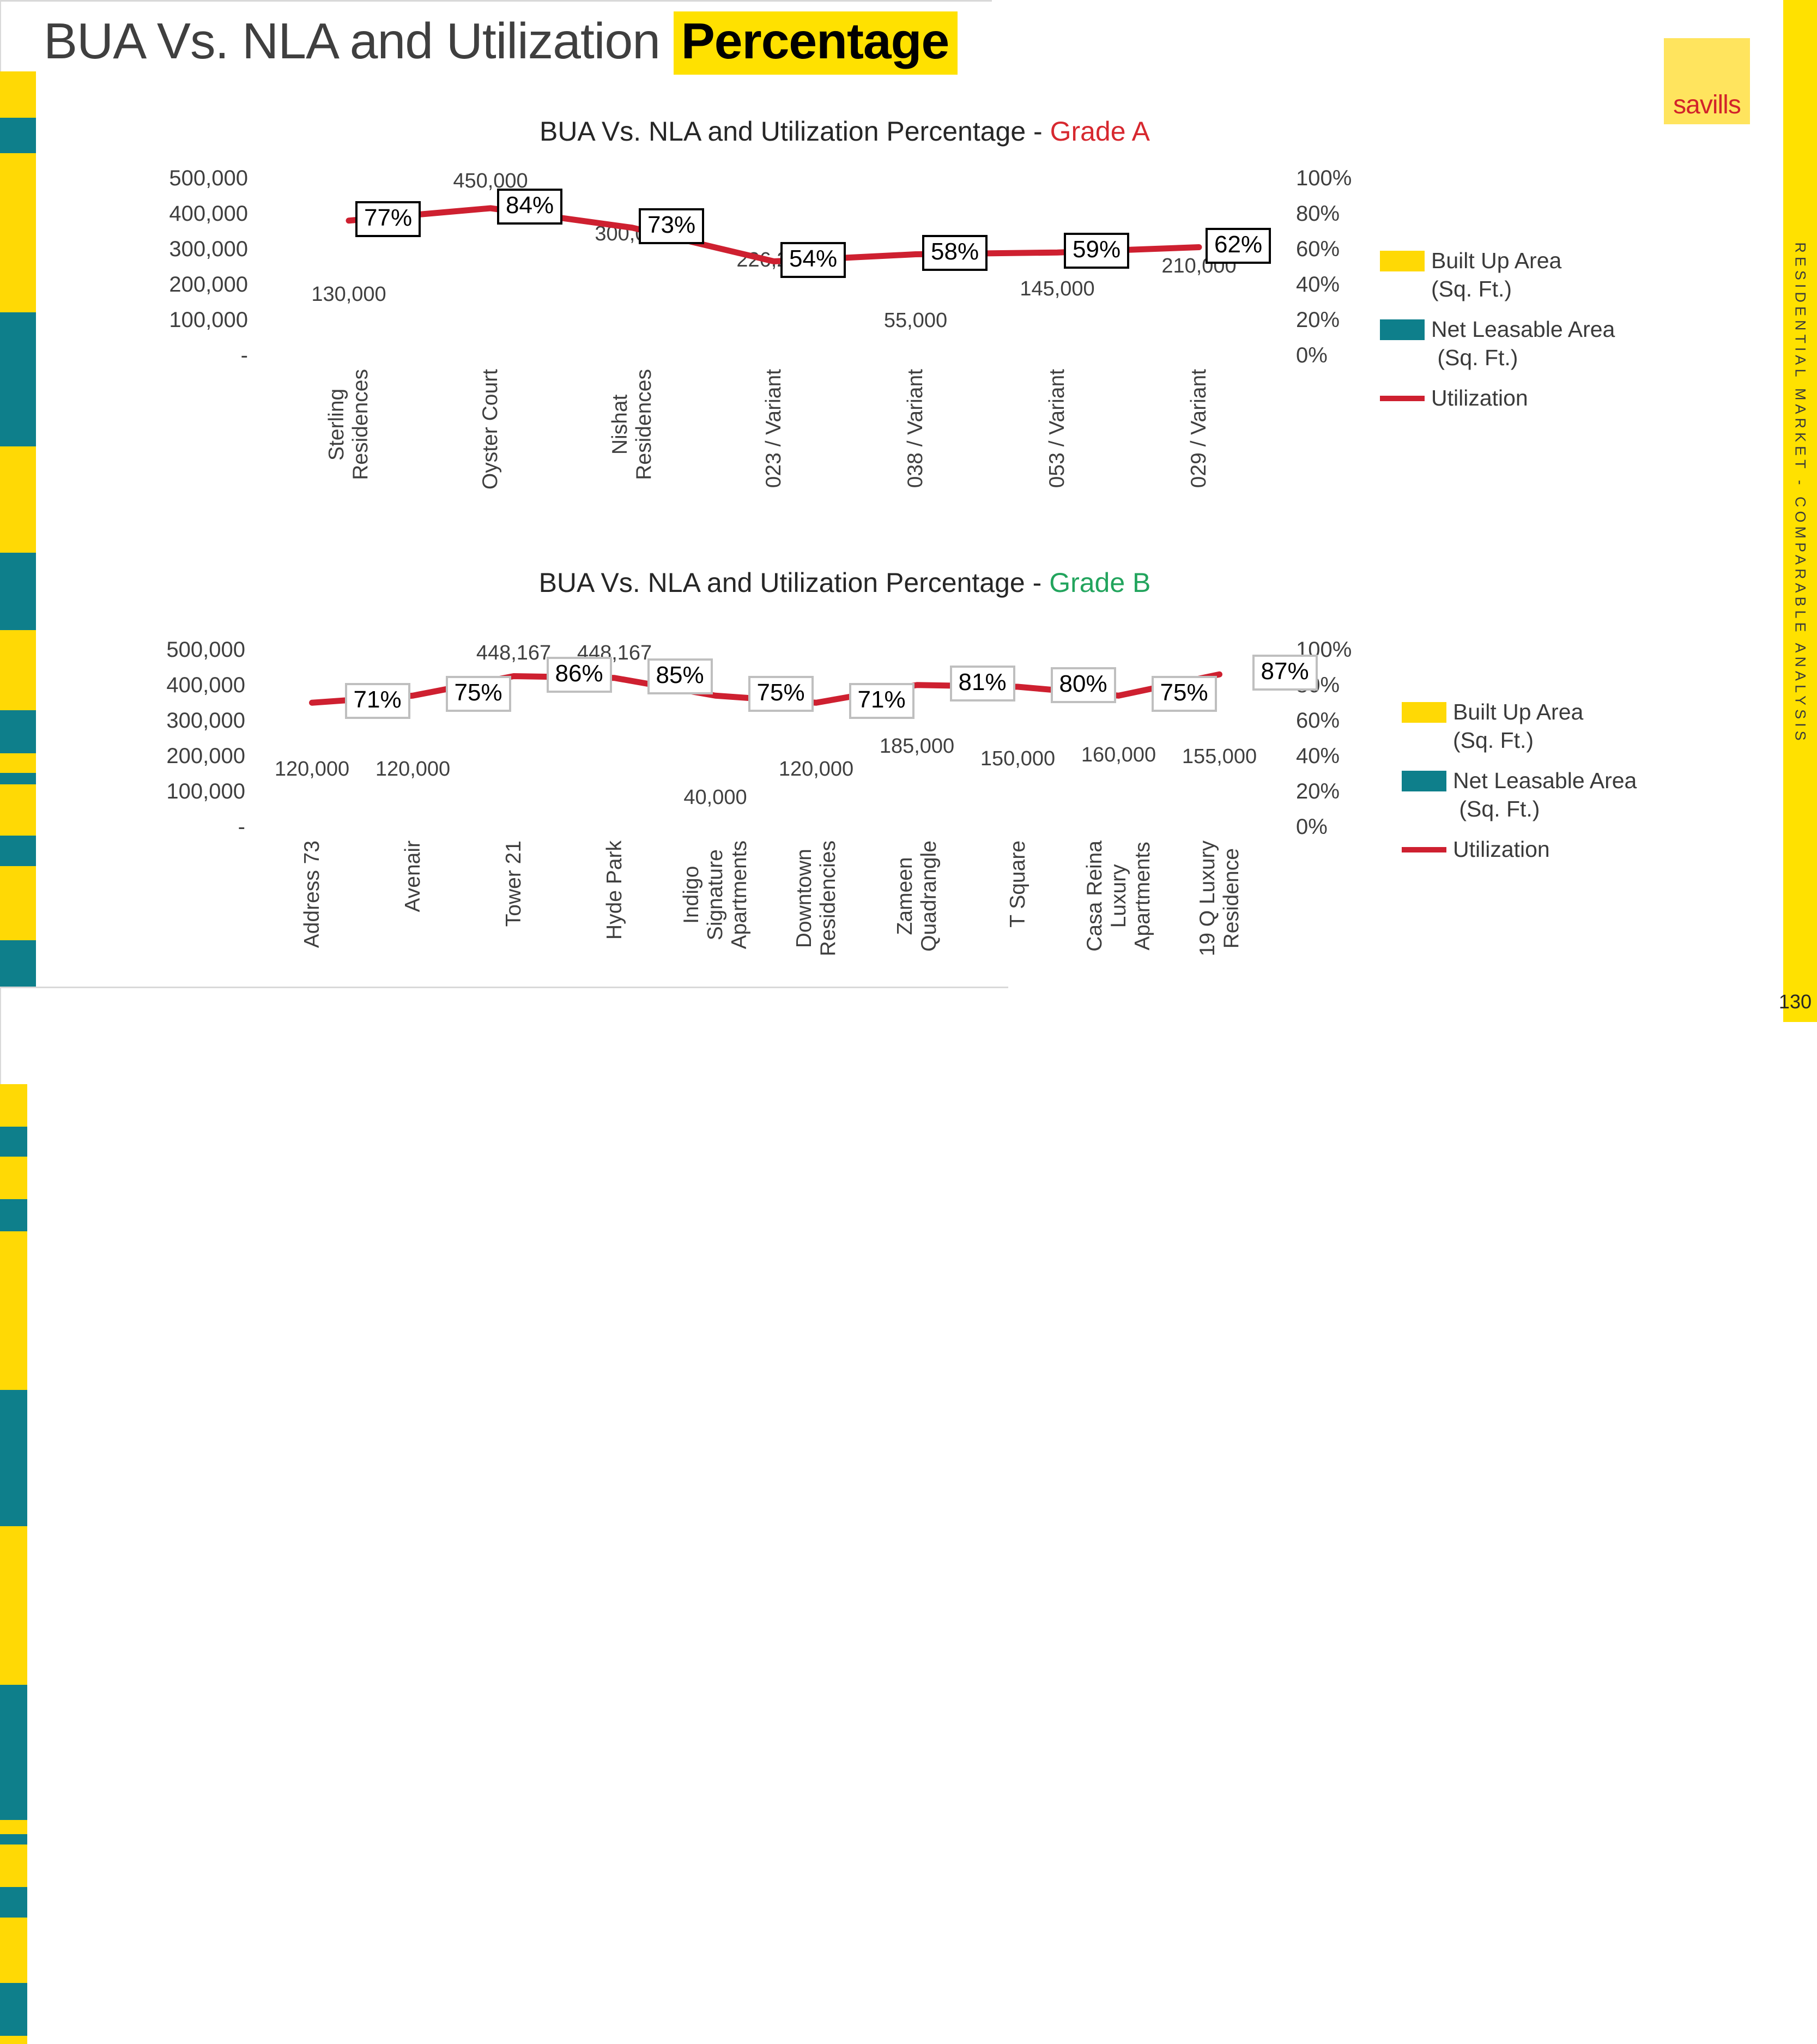 The height and width of the screenshot is (2044, 1817). Describe the element at coordinates (206, 721) in the screenshot. I see `value-axis-tick-label: 300,000` at that location.